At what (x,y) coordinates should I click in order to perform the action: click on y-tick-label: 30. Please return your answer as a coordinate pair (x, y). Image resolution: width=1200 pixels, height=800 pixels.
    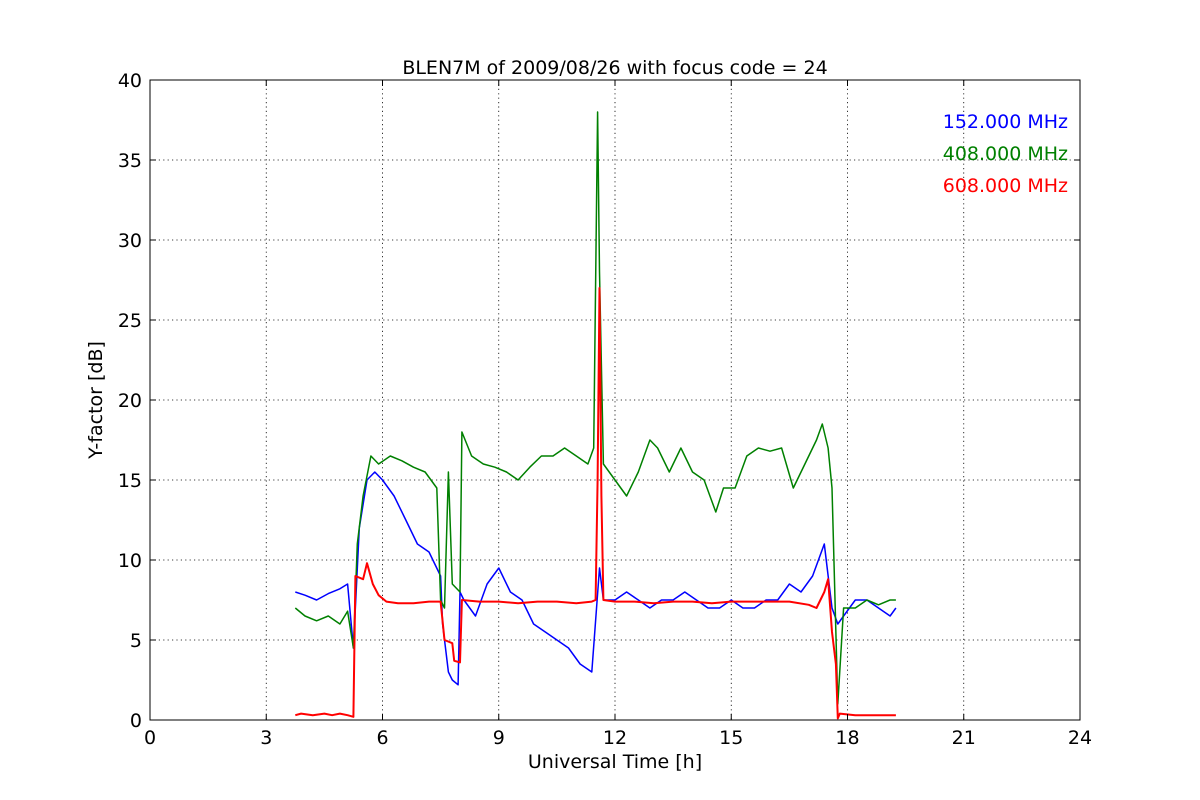
    Looking at the image, I should click on (130, 241).